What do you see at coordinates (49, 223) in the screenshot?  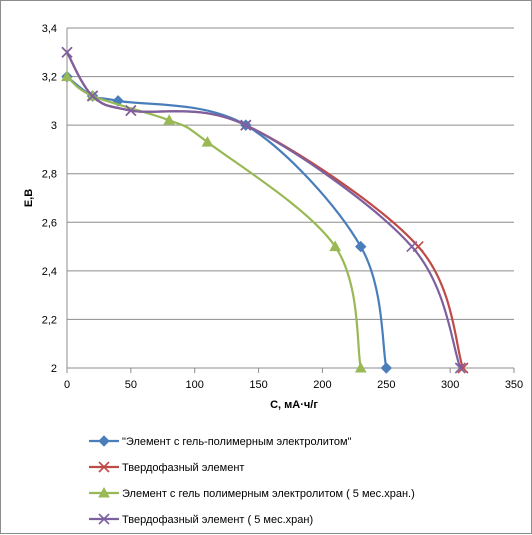 I see `y-tick-label-3: 2,6` at bounding box center [49, 223].